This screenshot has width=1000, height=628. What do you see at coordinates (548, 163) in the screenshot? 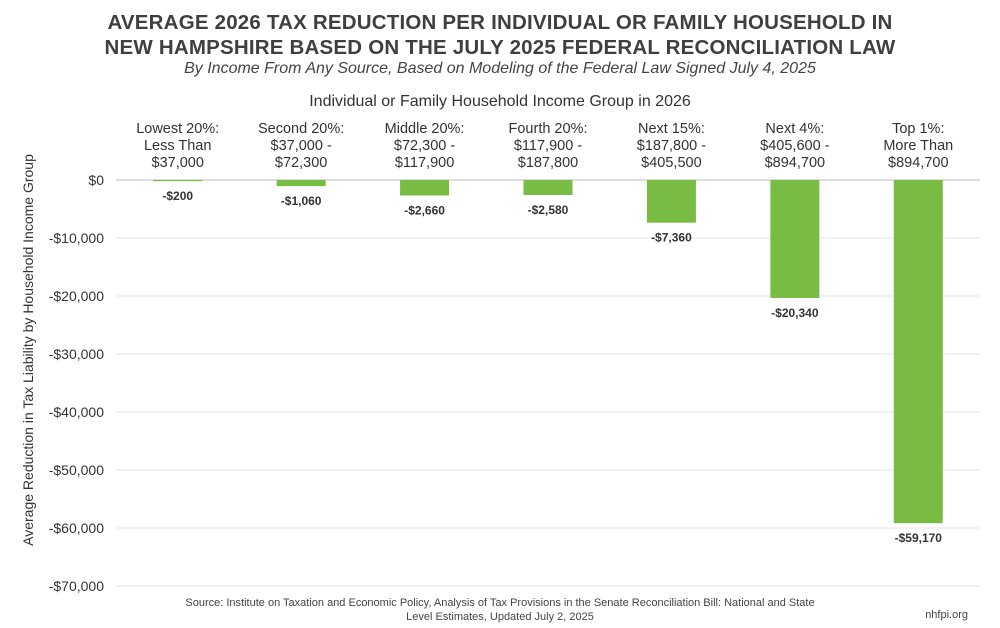
I see `category-label: $187,800` at bounding box center [548, 163].